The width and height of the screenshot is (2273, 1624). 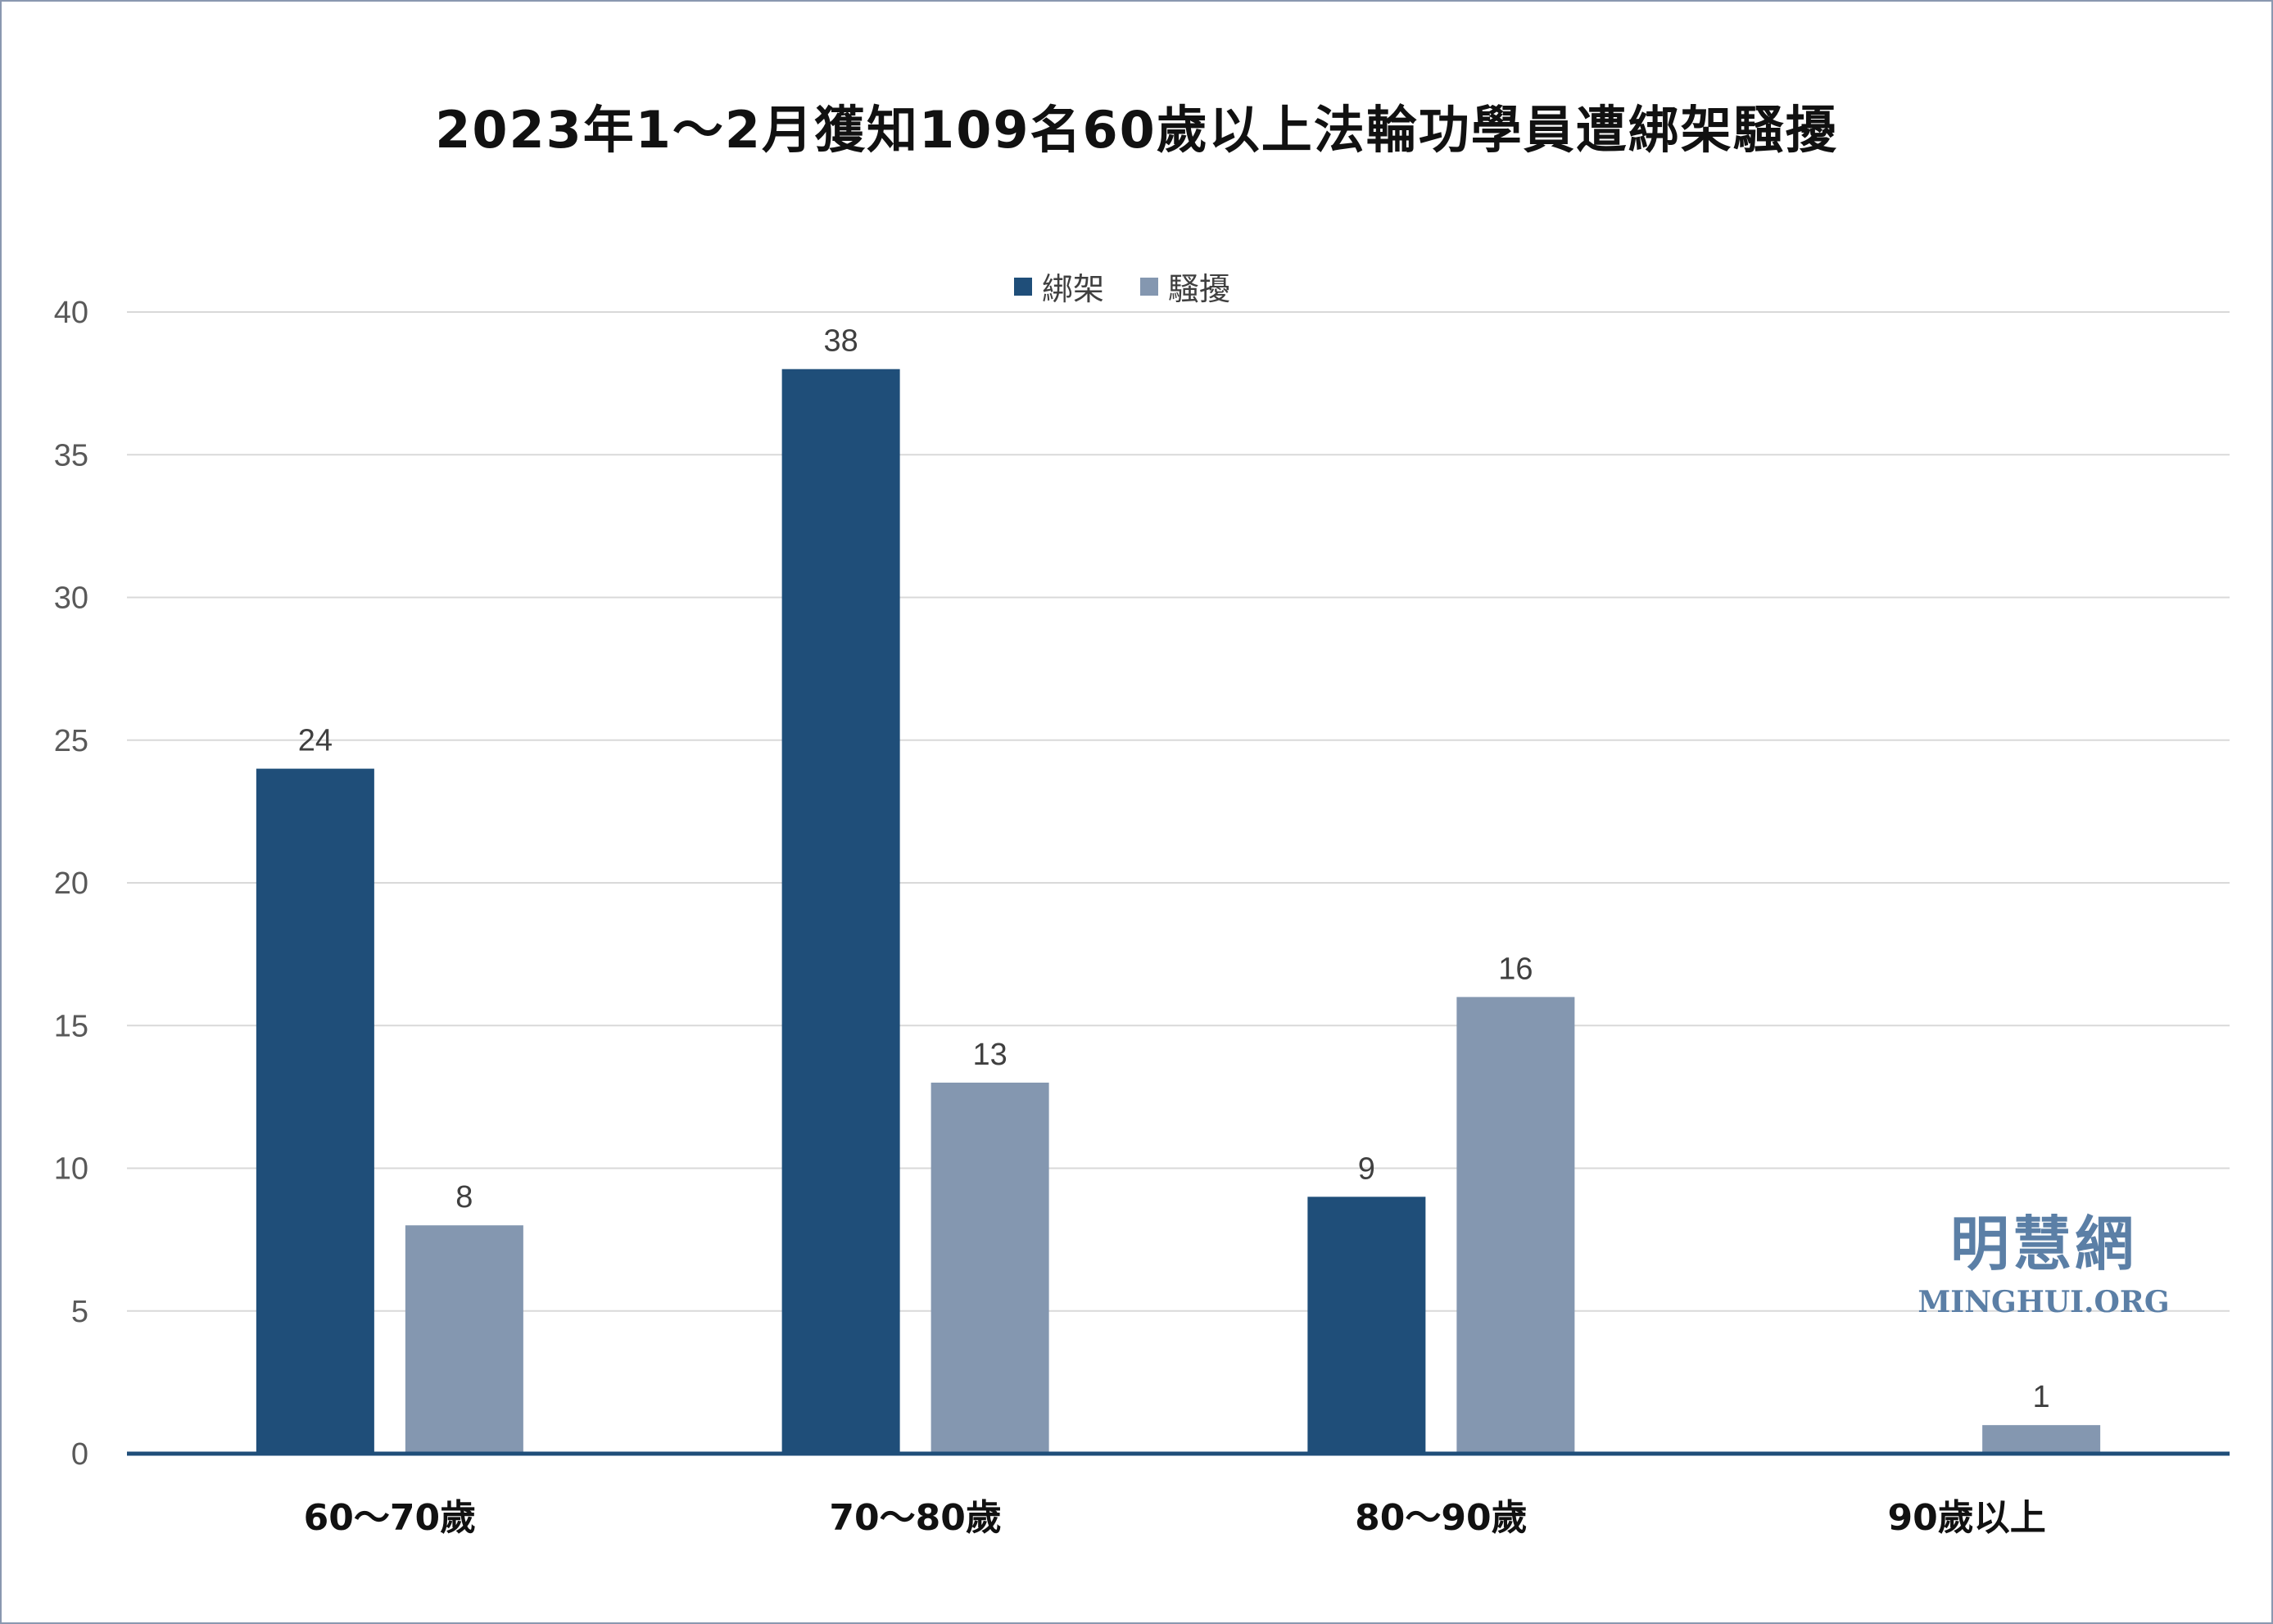 I want to click on y-tick-label: 10, so click(x=71, y=1169).